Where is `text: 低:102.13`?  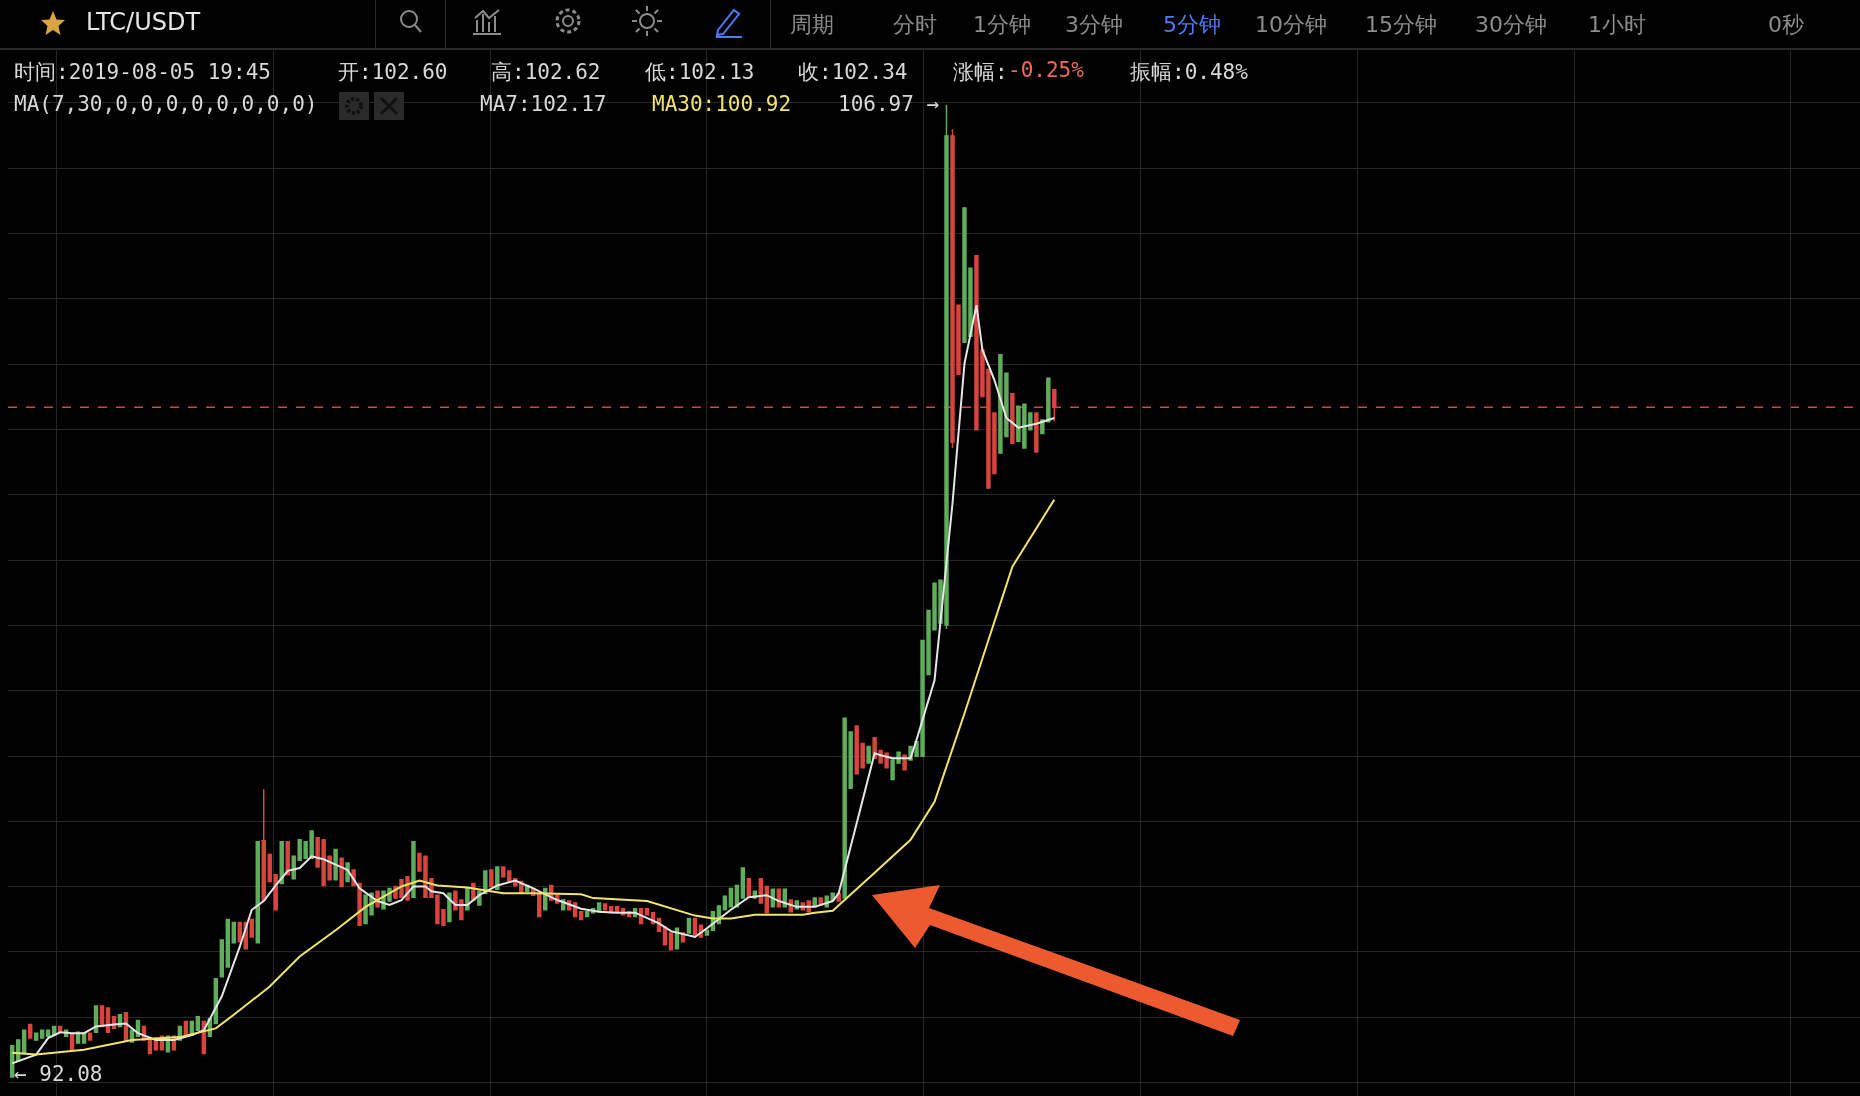
text: 低:102.13 is located at coordinates (700, 72).